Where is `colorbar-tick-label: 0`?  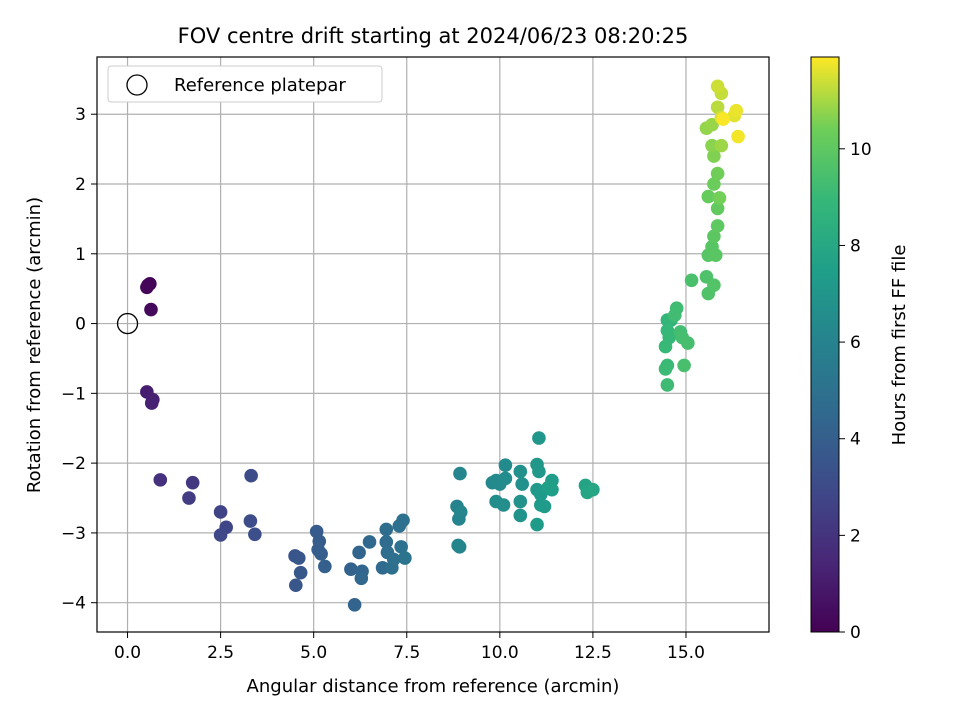 colorbar-tick-label: 0 is located at coordinates (855, 633).